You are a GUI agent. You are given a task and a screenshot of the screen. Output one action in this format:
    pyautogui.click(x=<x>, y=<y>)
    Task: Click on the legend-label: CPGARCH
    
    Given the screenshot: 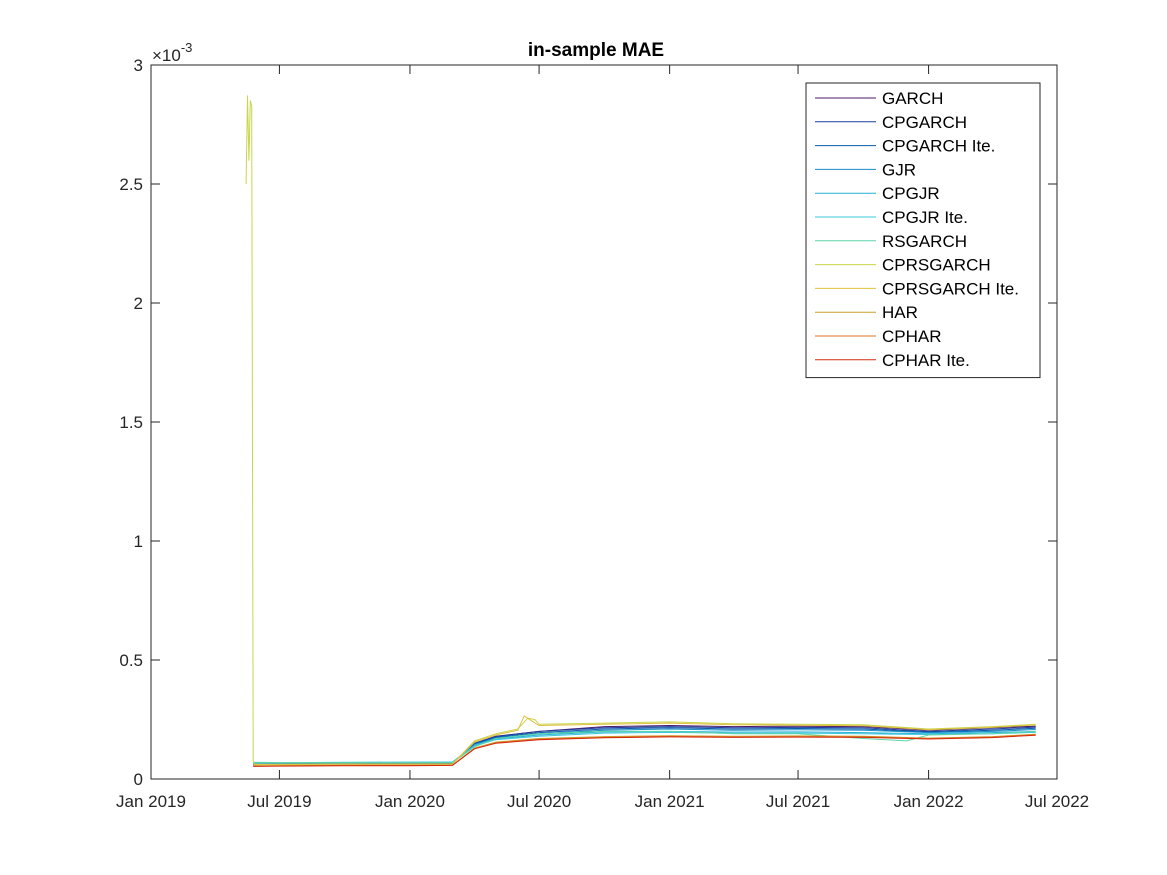 What is the action you would take?
    pyautogui.click(x=924, y=122)
    